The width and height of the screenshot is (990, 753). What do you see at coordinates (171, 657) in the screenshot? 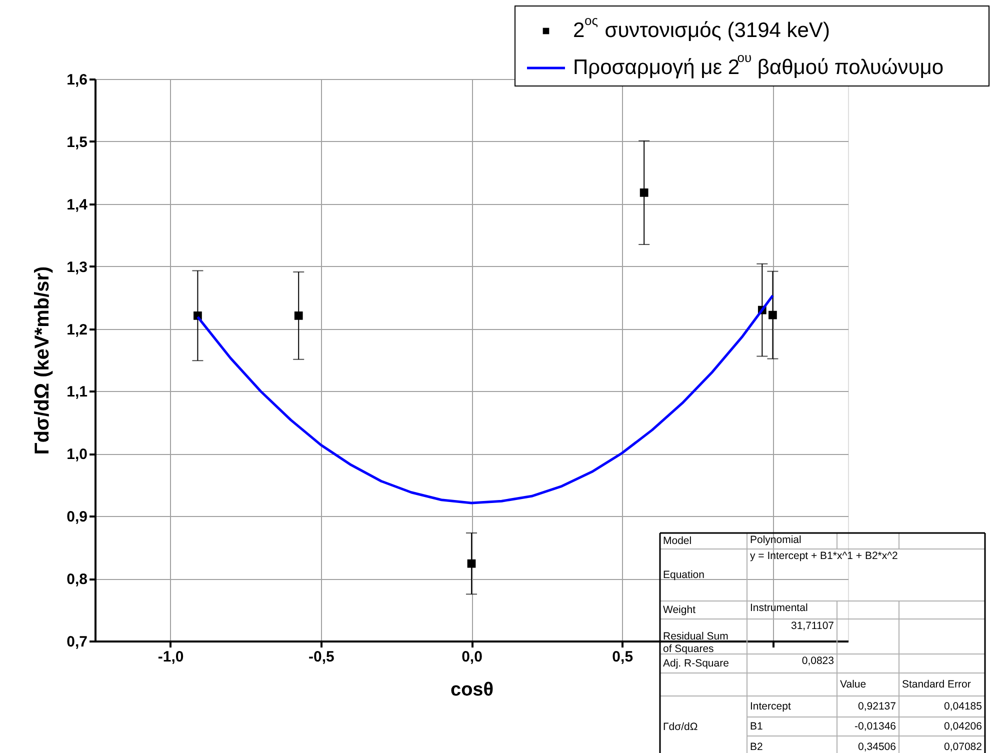
I see `x-tick-label: -1,0` at bounding box center [171, 657].